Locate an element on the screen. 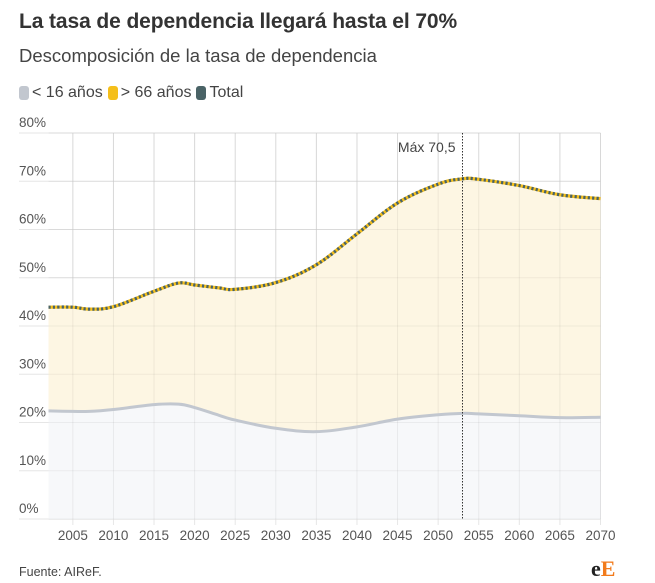 This screenshot has width=655, height=583. x-tick-label: 2015 is located at coordinates (154, 535).